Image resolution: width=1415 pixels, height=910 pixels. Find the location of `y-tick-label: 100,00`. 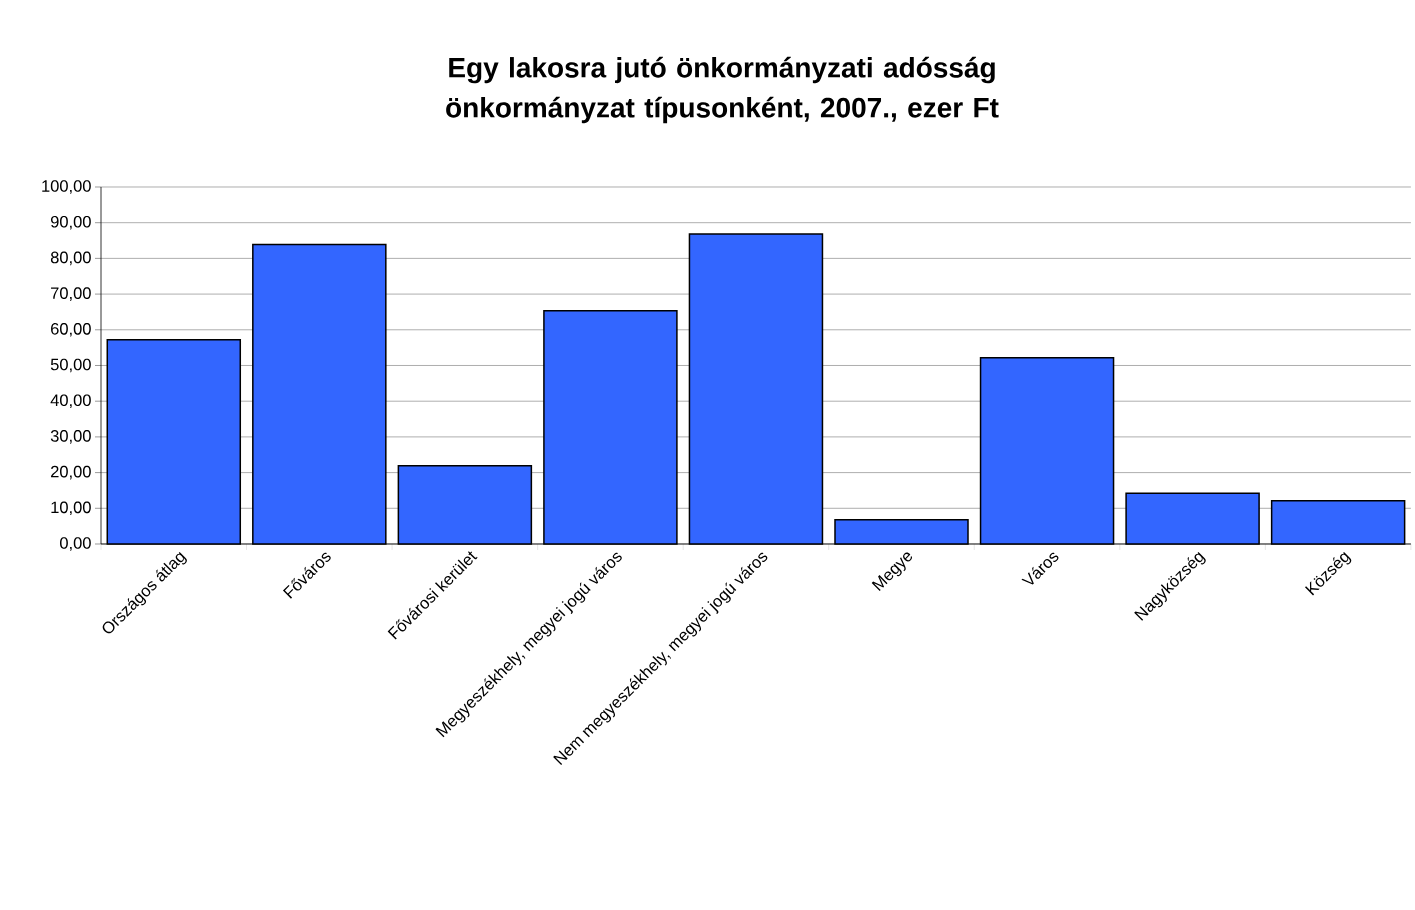

y-tick-label: 100,00 is located at coordinates (66, 187).